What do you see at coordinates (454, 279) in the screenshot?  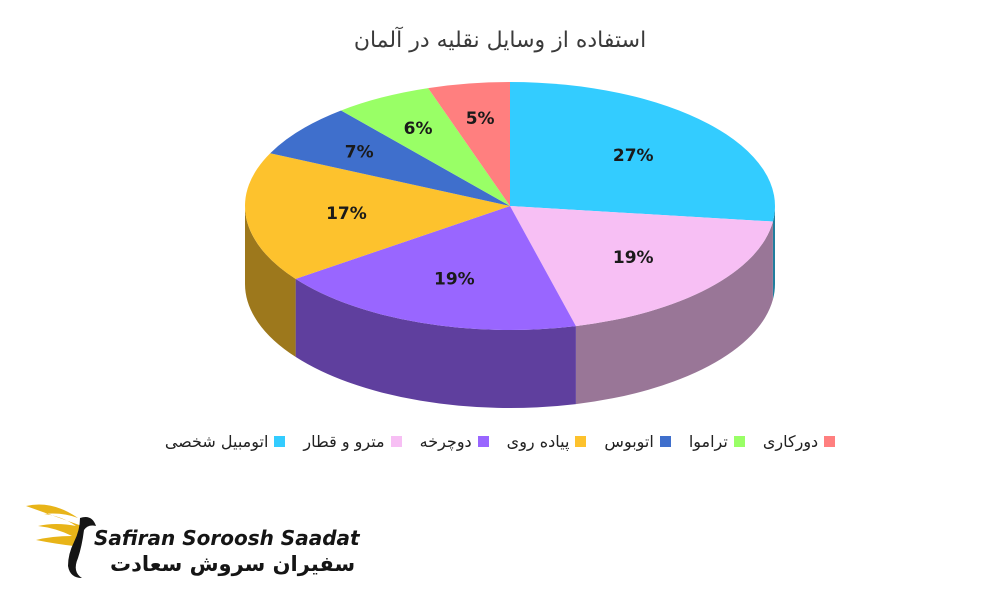 I see `slice-data-label-2: 19%` at bounding box center [454, 279].